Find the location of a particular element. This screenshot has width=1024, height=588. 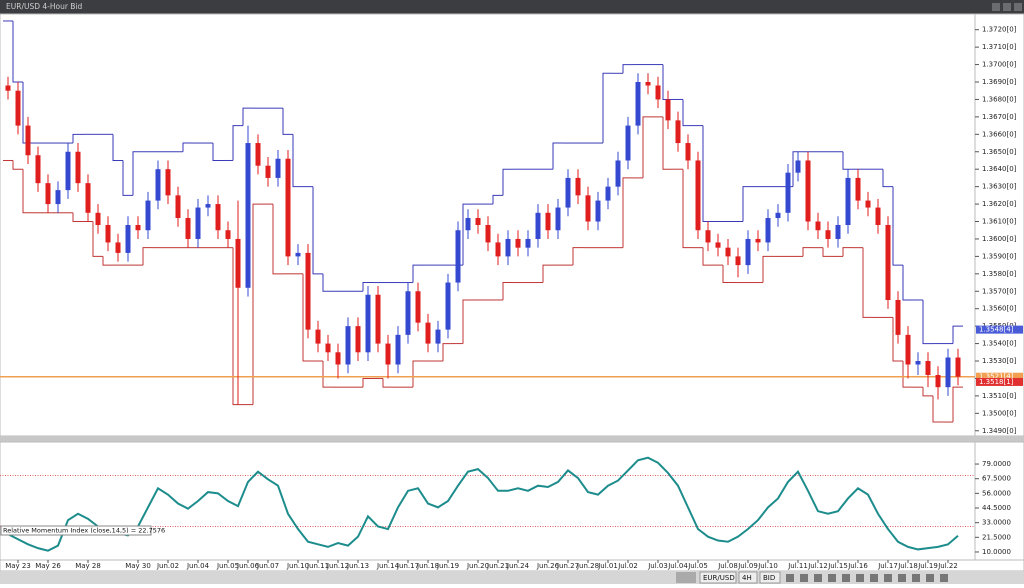

y-tick-label: 1.3570[0] is located at coordinates (999, 291).